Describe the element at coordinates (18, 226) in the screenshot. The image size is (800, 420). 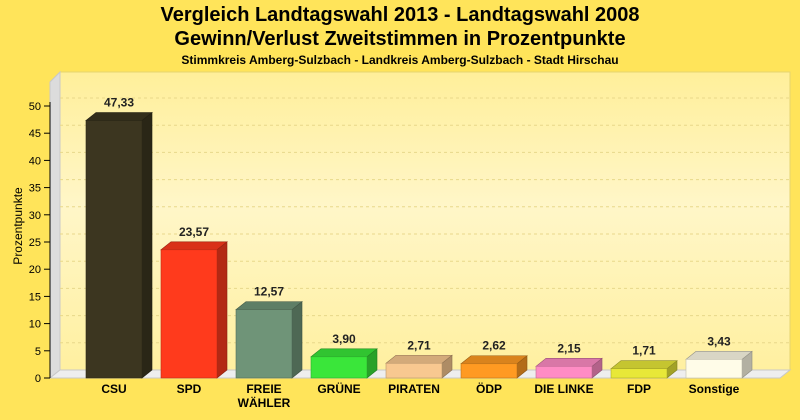
I see `y-axis-label: Prozentpunkte` at that location.